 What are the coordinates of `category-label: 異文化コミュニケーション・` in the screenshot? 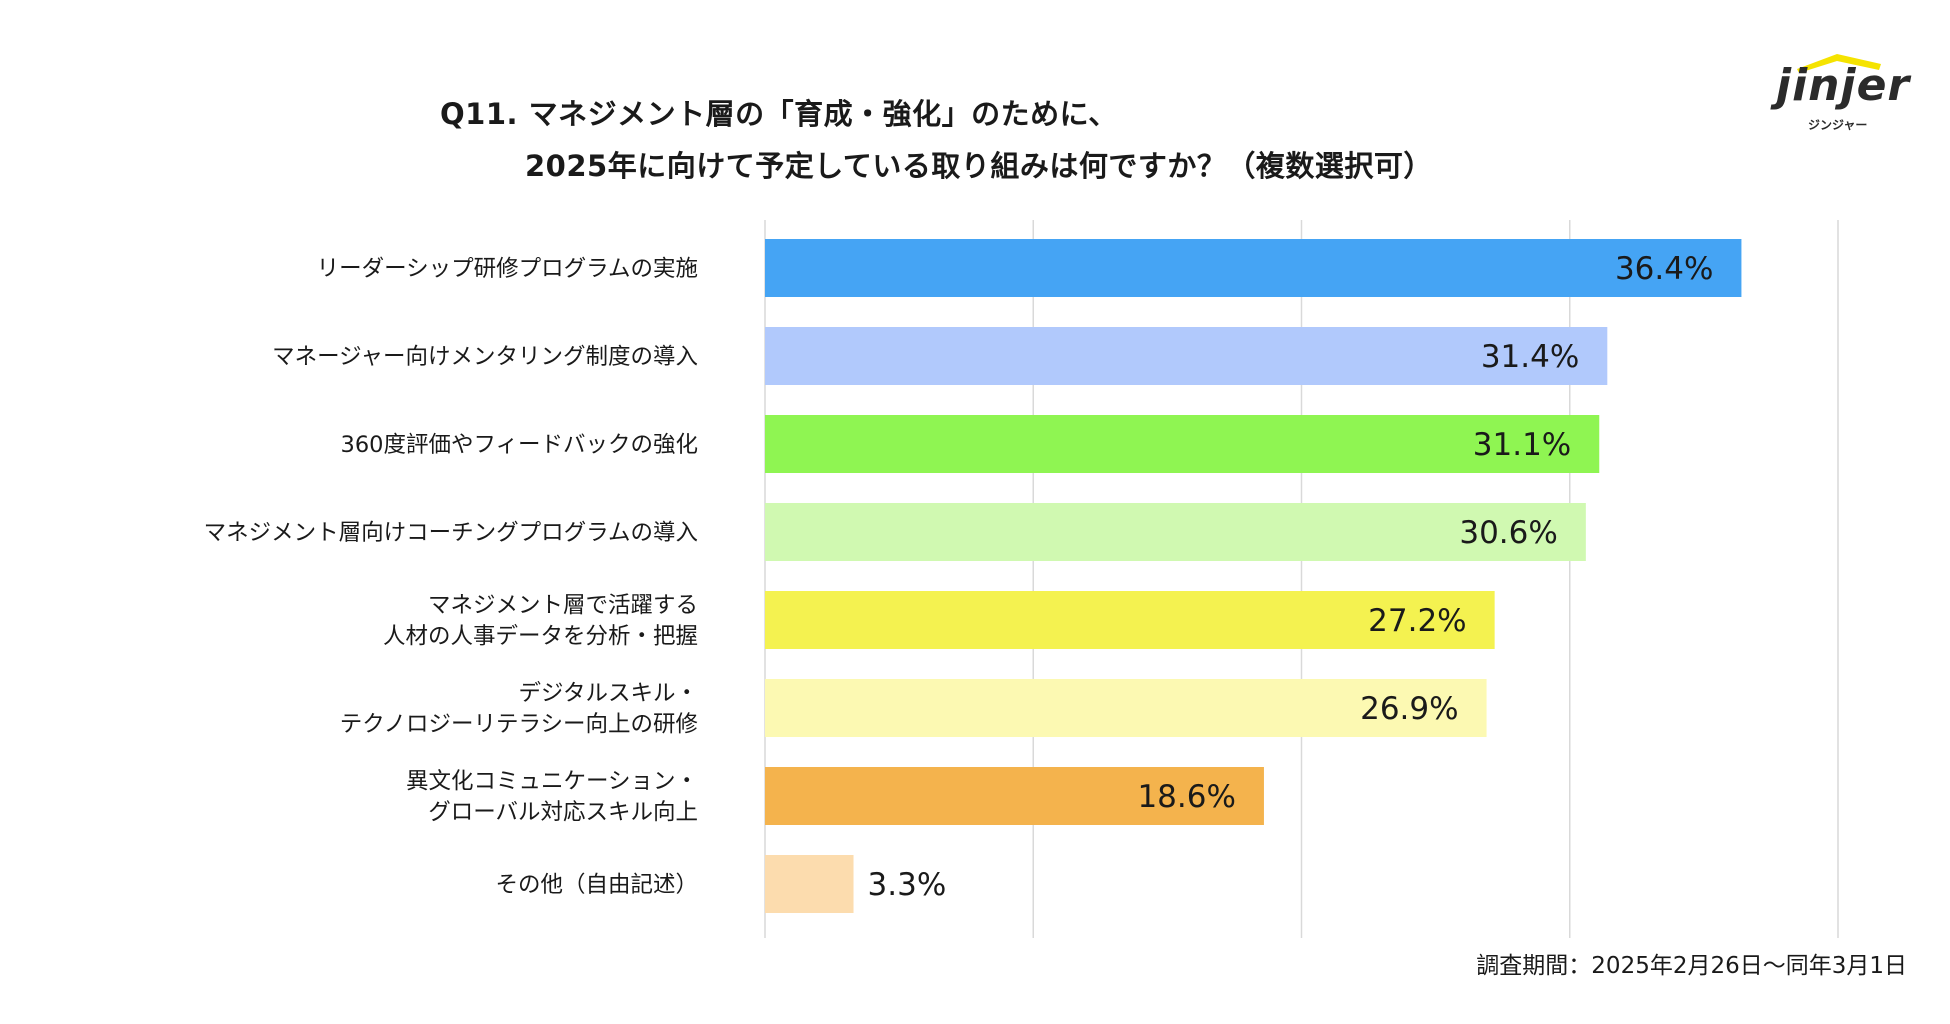 It's located at (552, 782).